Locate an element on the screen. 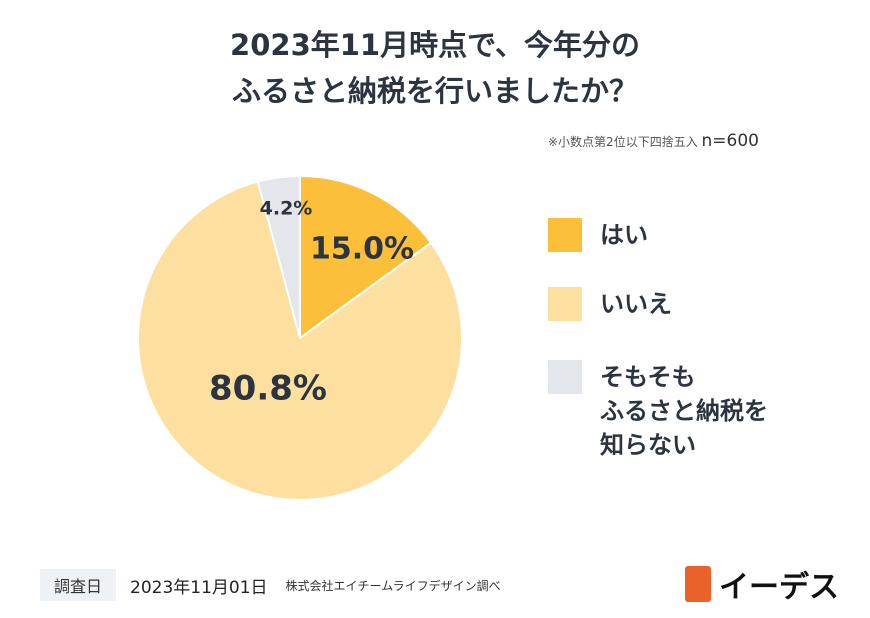  legend-label: いいえ is located at coordinates (636, 304).